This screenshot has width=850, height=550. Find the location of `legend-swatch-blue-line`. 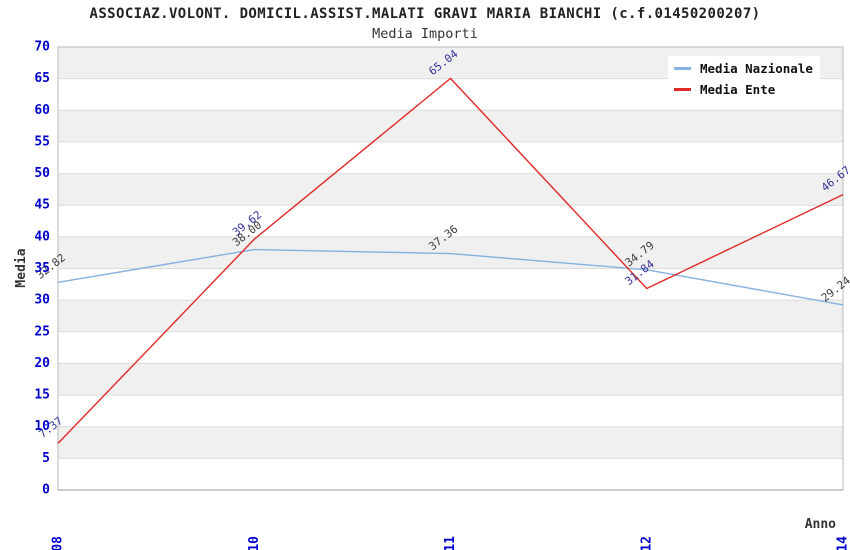

legend-swatch-blue-line is located at coordinates (682, 68).